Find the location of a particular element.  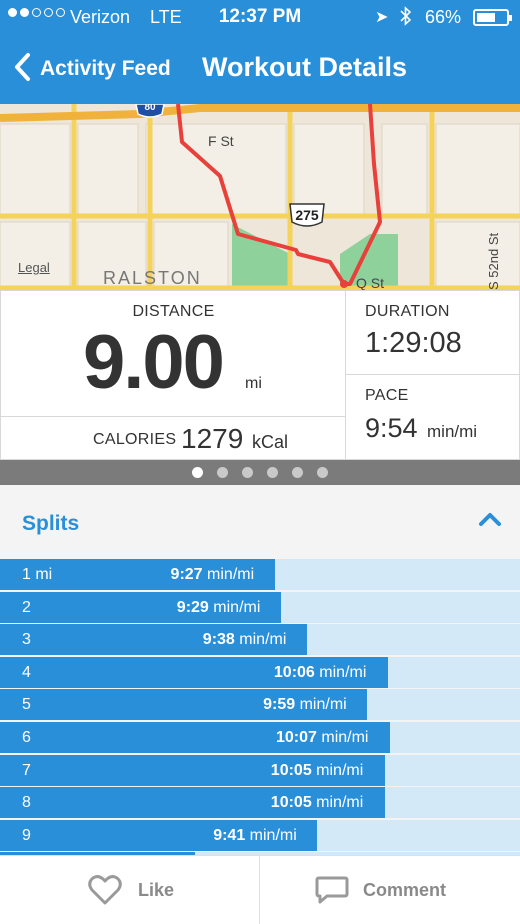

back-button: Activity Feed is located at coordinates (91, 69).